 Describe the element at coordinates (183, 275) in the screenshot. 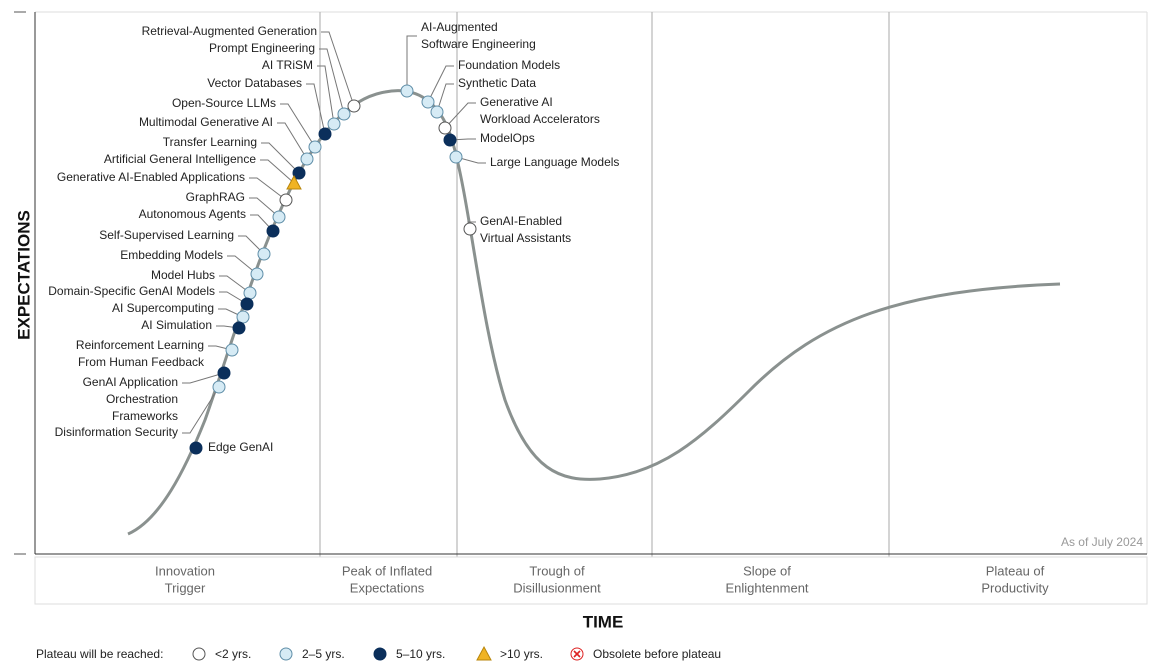

I see `node-label: Model Hubs` at that location.